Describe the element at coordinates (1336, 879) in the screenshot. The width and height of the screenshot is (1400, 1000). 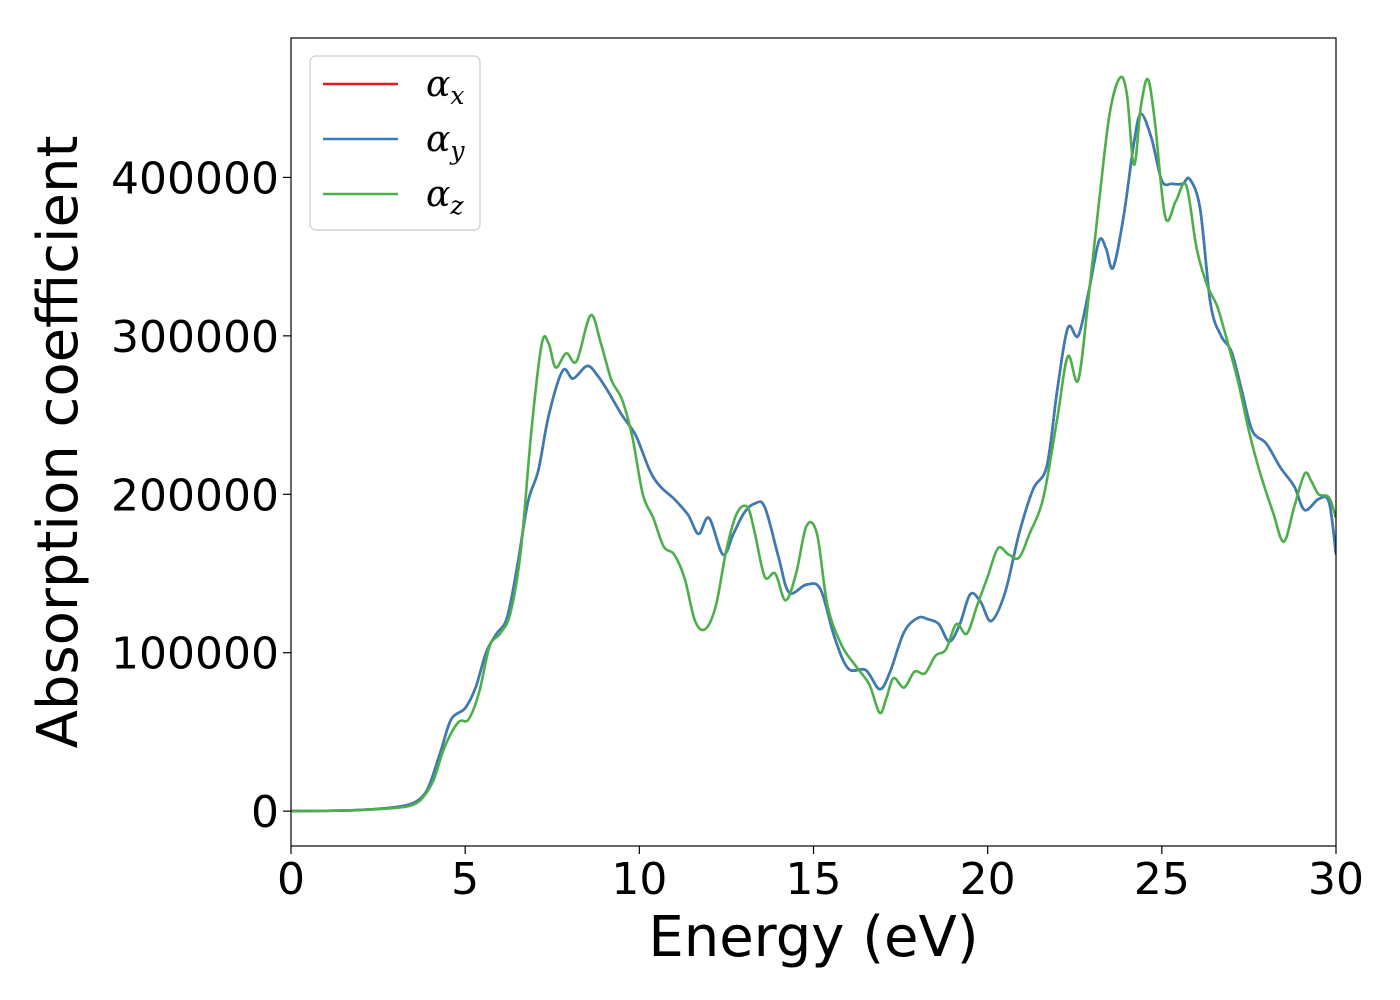
I see `x-tick-label: 30` at that location.